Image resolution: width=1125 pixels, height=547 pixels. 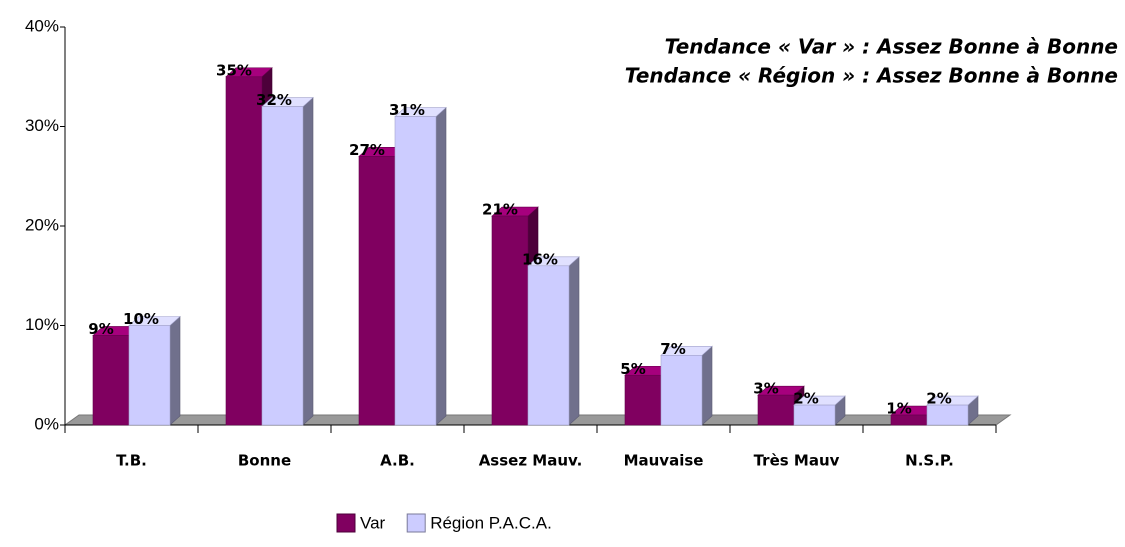 I want to click on value-label: 3%, so click(x=765, y=389).